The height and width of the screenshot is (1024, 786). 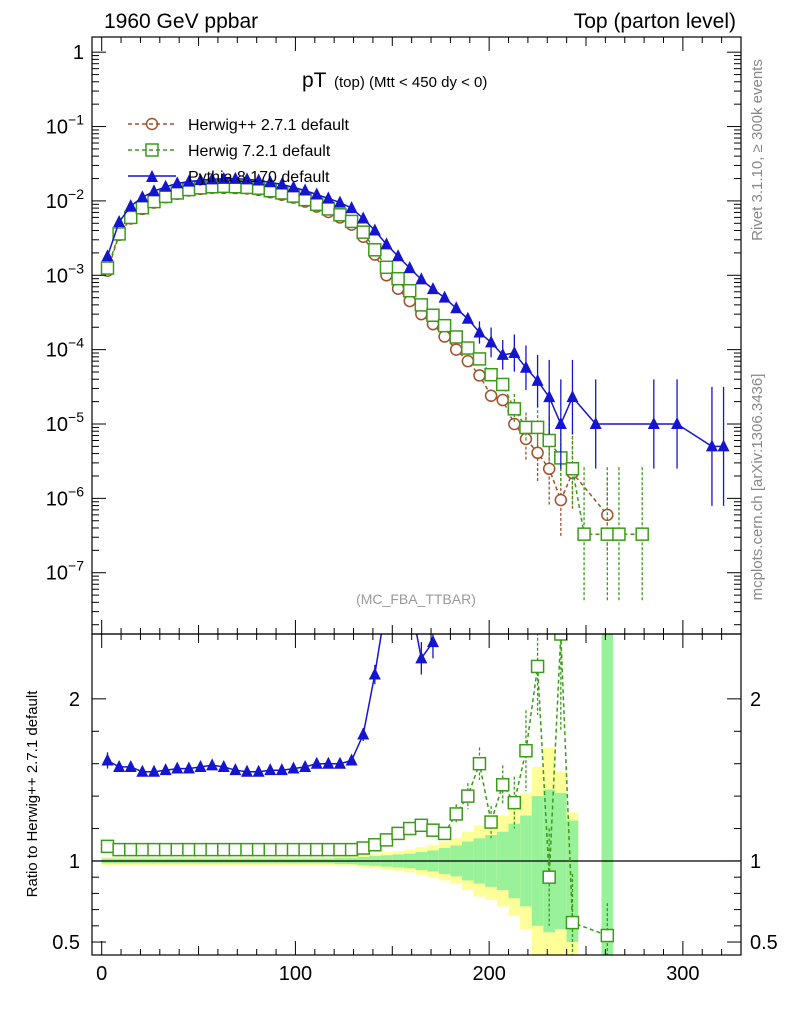 I want to click on legend-item-herwig7: Herwig 7.2.1 default, so click(x=229, y=151).